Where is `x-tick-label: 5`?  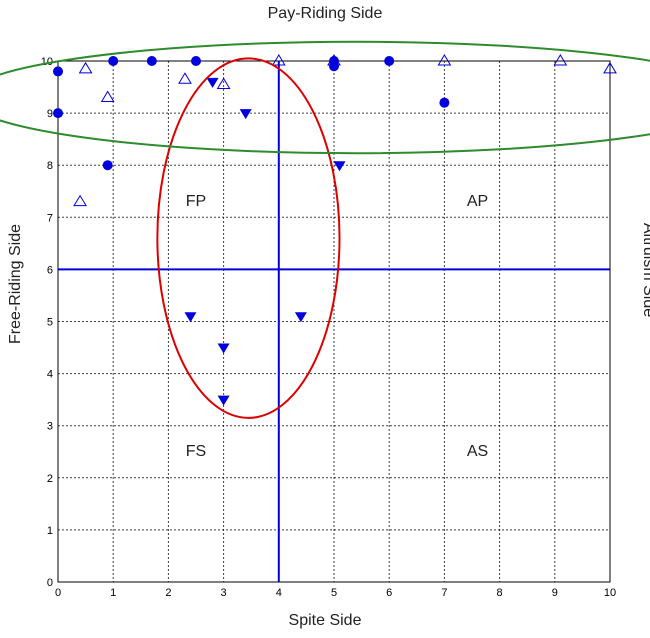
x-tick-label: 5 is located at coordinates (334, 593).